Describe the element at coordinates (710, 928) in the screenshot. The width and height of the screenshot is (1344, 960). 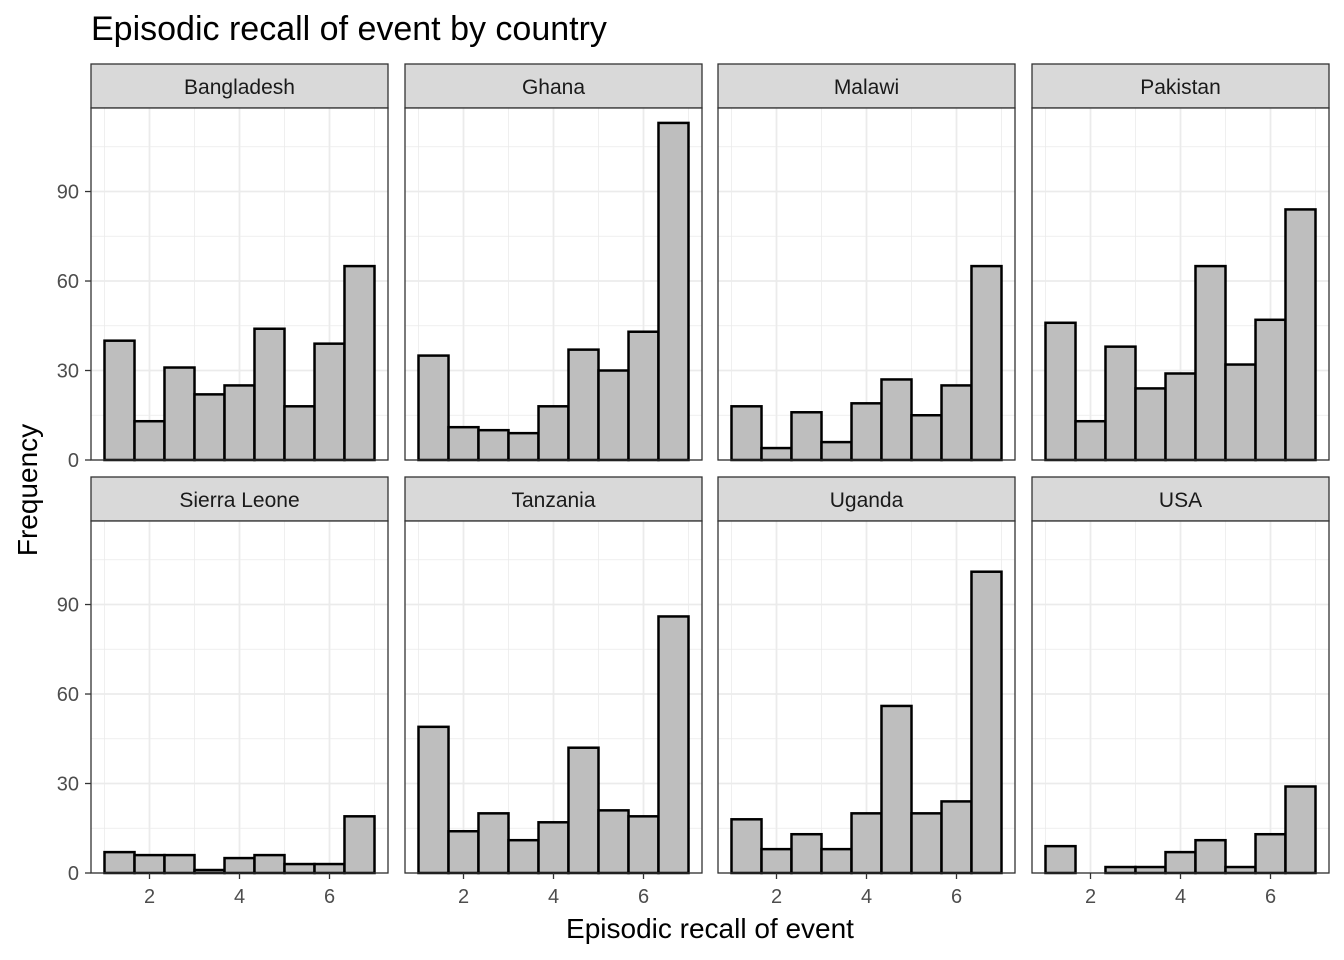
I see `x-axis-title: Episodic recall of event` at that location.